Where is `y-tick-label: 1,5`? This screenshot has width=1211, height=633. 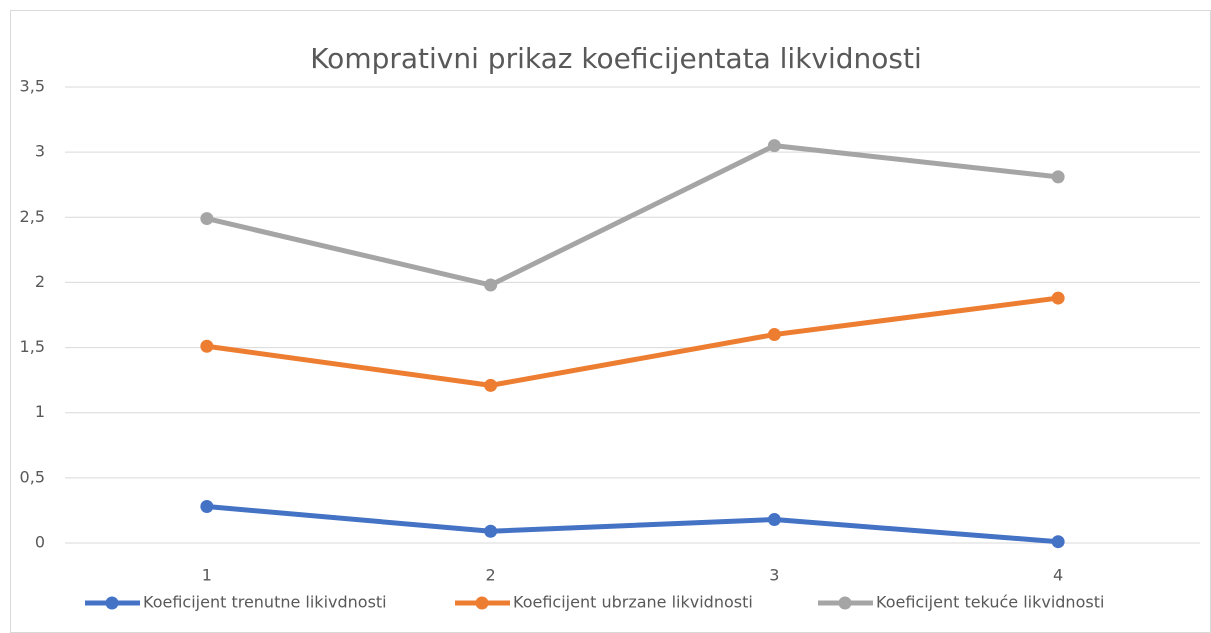 y-tick-label: 1,5 is located at coordinates (32, 346).